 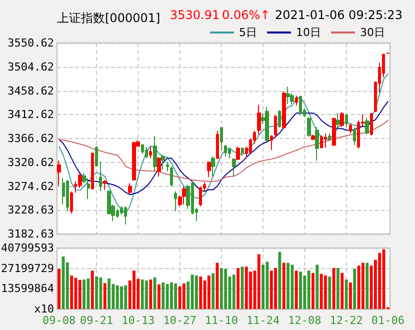 What do you see at coordinates (108, 18) in the screenshot?
I see `chart-title: 上证指数[000001]` at bounding box center [108, 18].